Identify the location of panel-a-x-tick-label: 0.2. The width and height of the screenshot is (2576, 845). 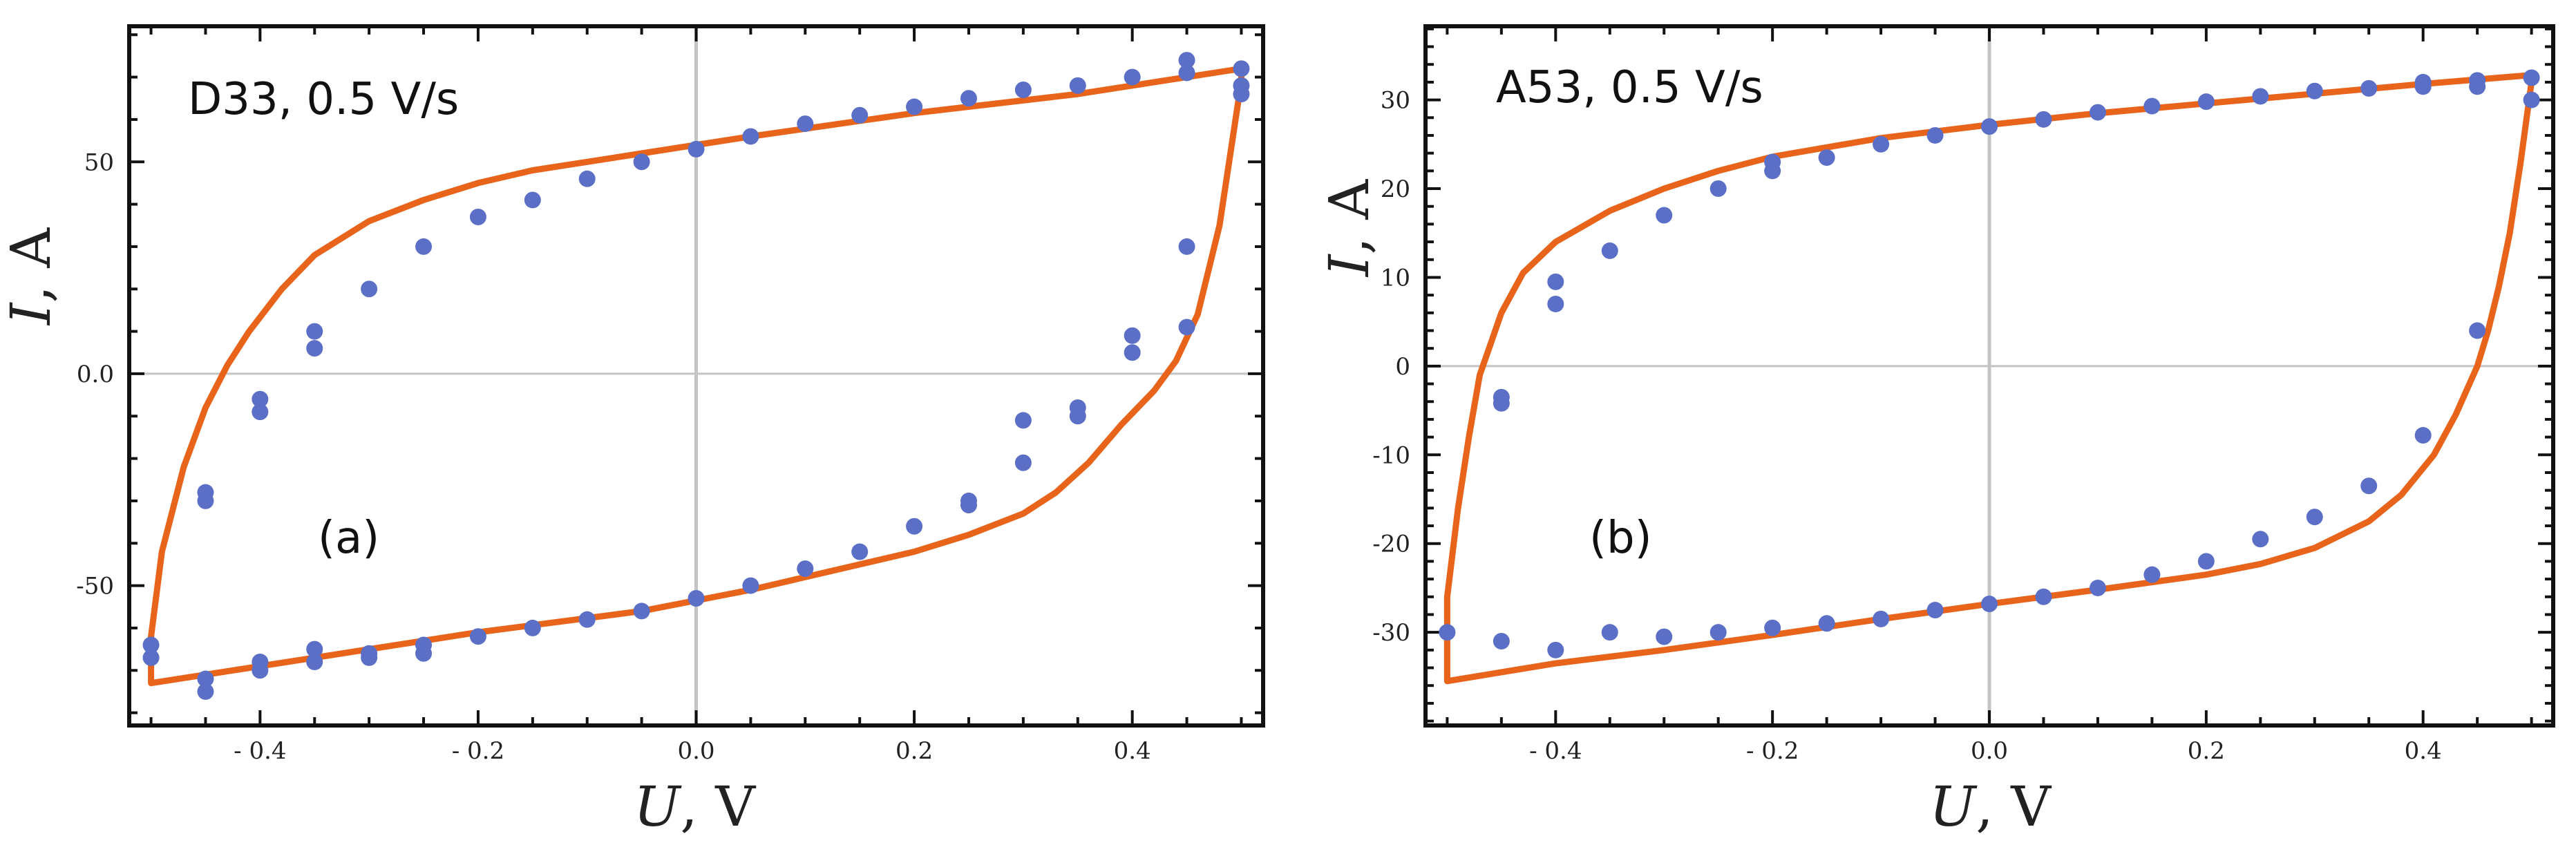
(914, 751).